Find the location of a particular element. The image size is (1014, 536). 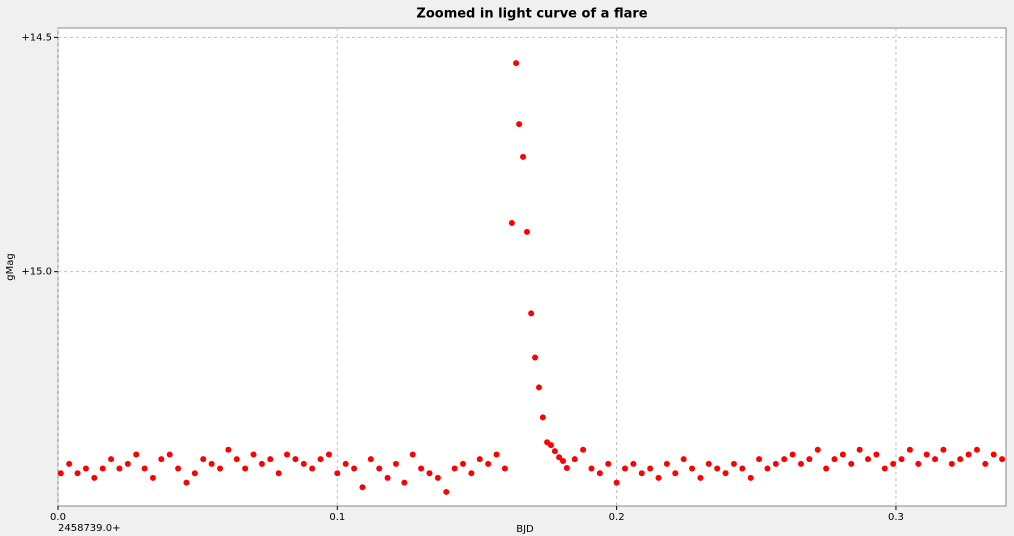

chart-title: Zoomed in light curve of a flare is located at coordinates (531, 14).